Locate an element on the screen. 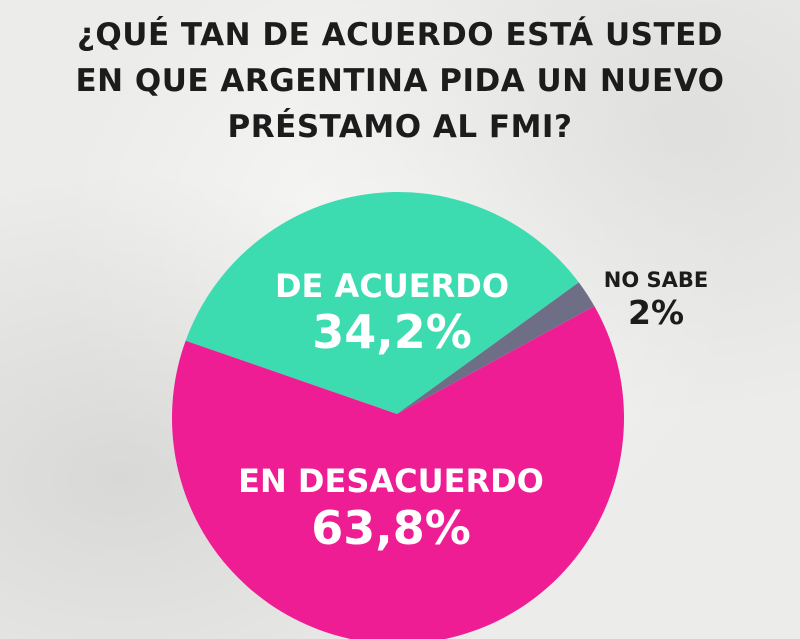  chart-title-line-3: PRÉSTAMO AL FMI? is located at coordinates (400, 127).